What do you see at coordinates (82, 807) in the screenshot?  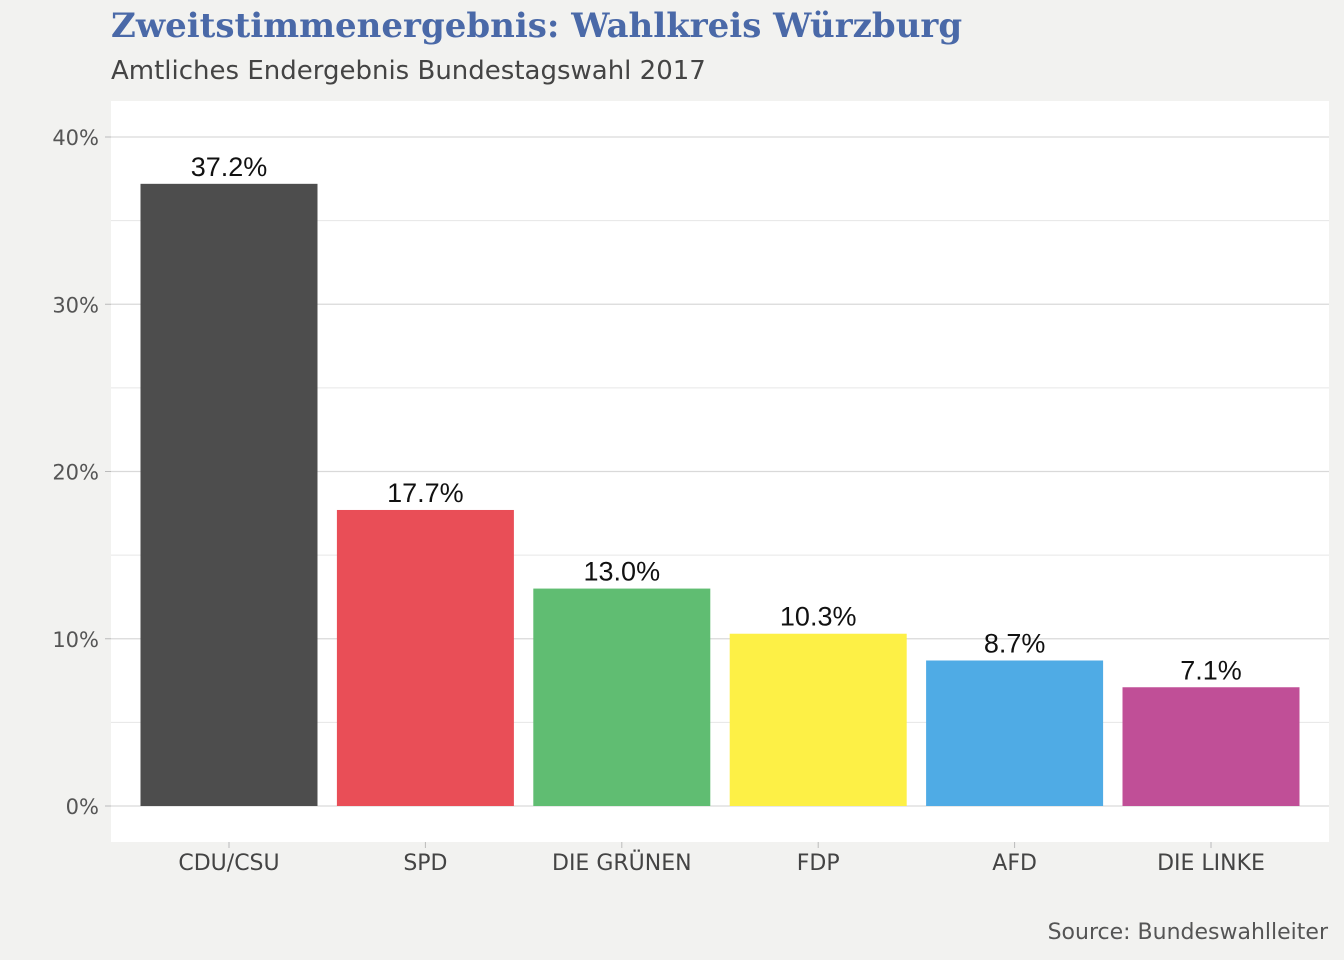 I see `y-tick-label: 0%` at bounding box center [82, 807].